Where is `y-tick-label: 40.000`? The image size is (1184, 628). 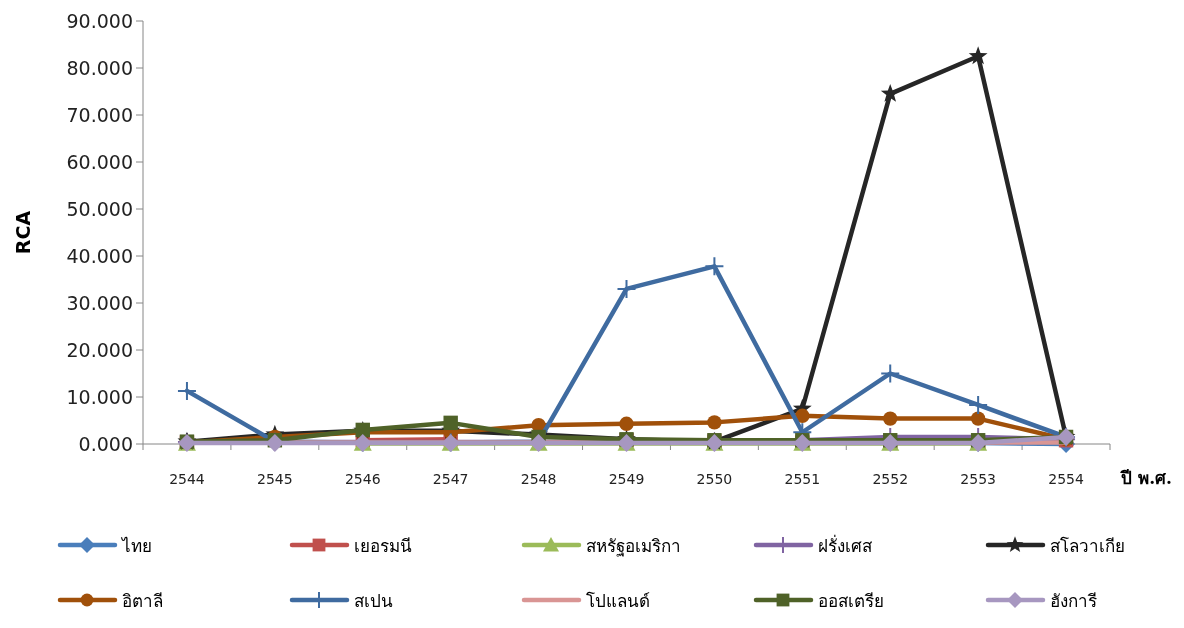
y-tick-label: 40.000 is located at coordinates (99, 256).